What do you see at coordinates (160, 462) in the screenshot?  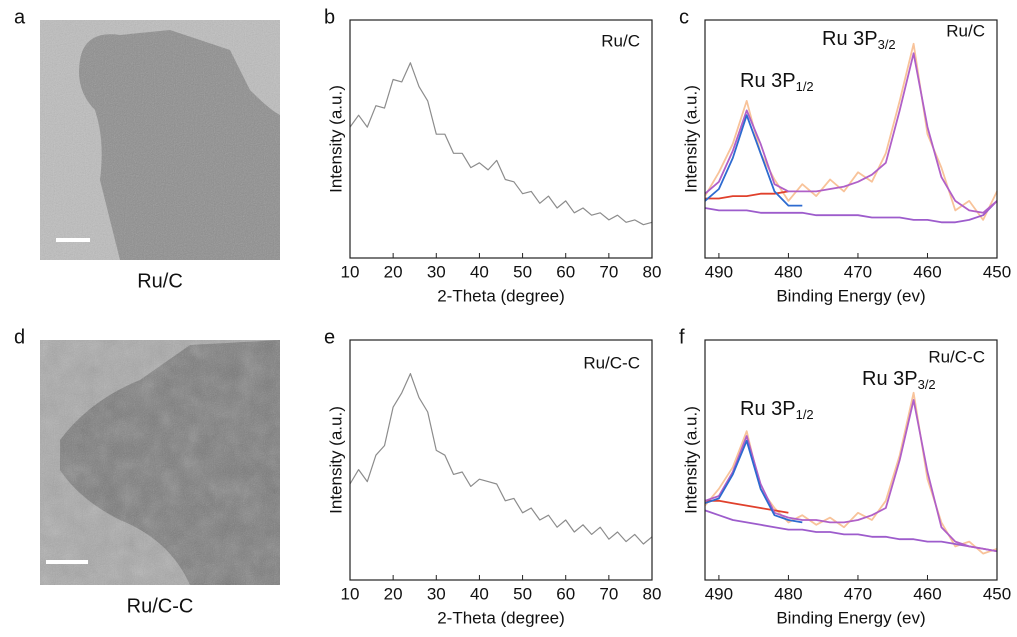 I see `tem-image-d` at bounding box center [160, 462].